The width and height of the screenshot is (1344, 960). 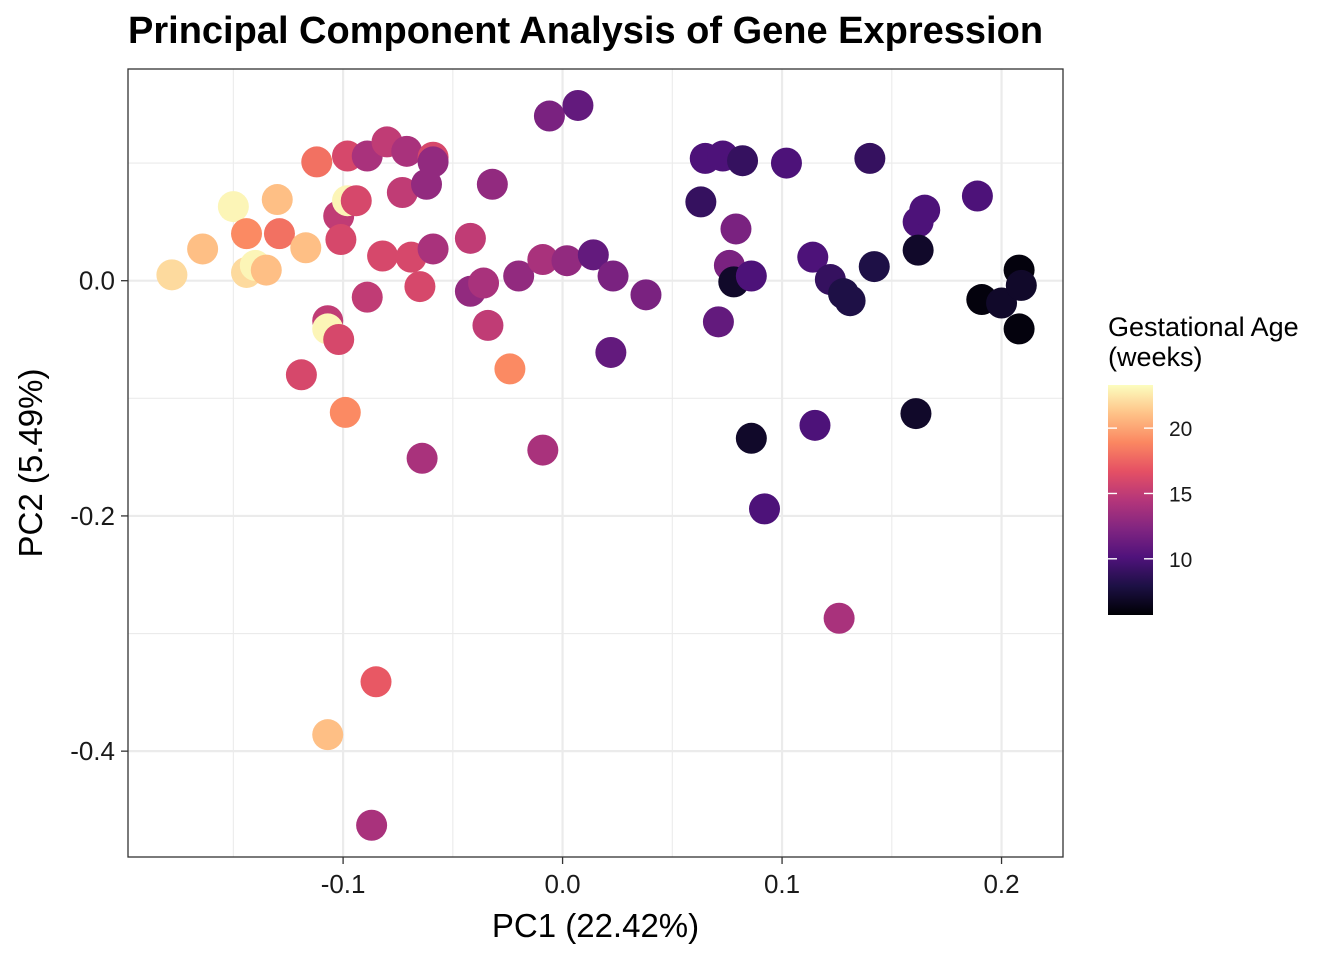 What do you see at coordinates (782, 884) in the screenshot?
I see `x-tick-label: 0.1` at bounding box center [782, 884].